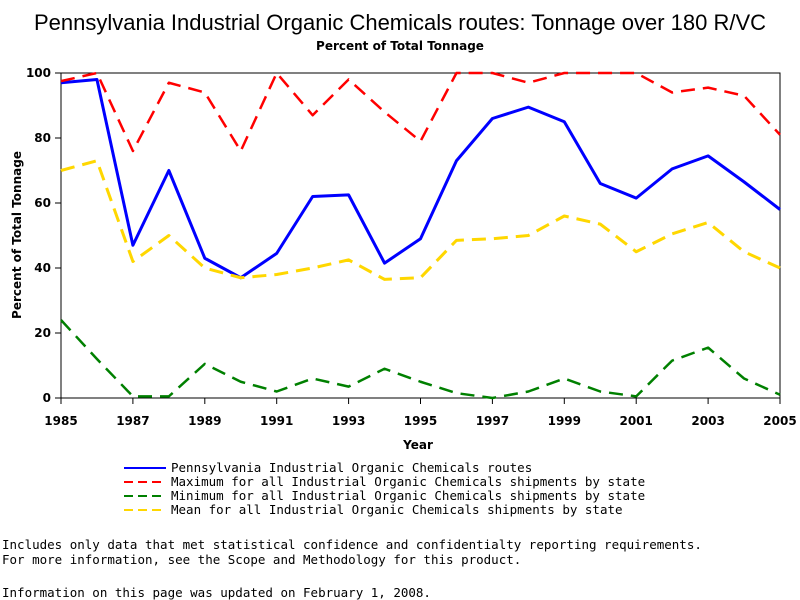  What do you see at coordinates (42, 333) in the screenshot?
I see `y-tick-label: 20` at bounding box center [42, 333].